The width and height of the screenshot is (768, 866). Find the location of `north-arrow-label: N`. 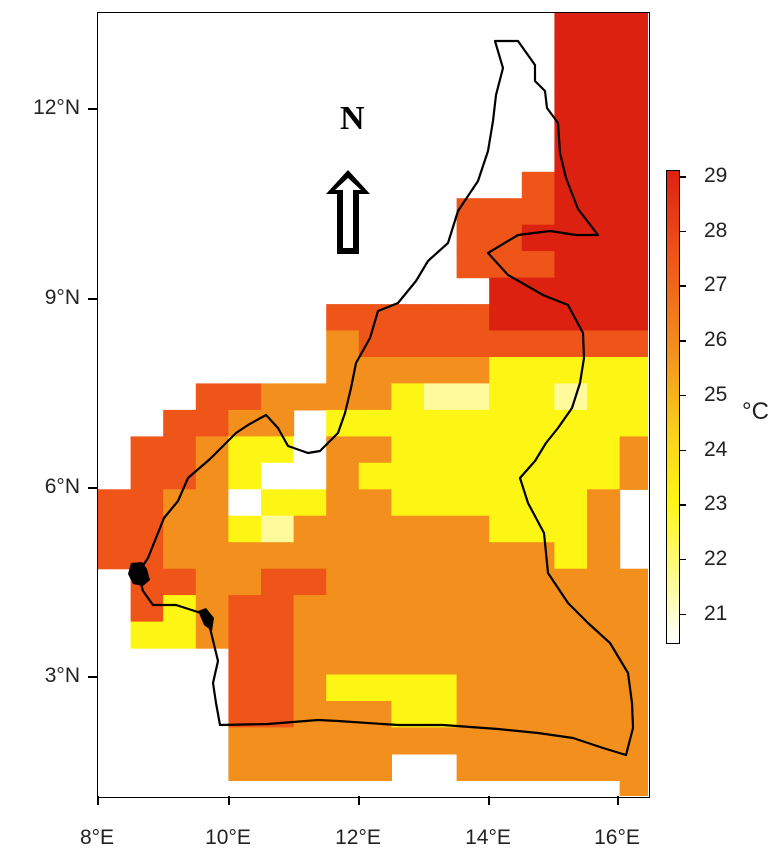

north-arrow-label: N is located at coordinates (352, 118).